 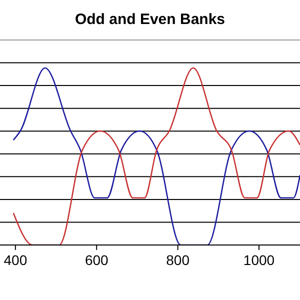 I want to click on chart-title: Odd and Even Banks, so click(x=150, y=19).